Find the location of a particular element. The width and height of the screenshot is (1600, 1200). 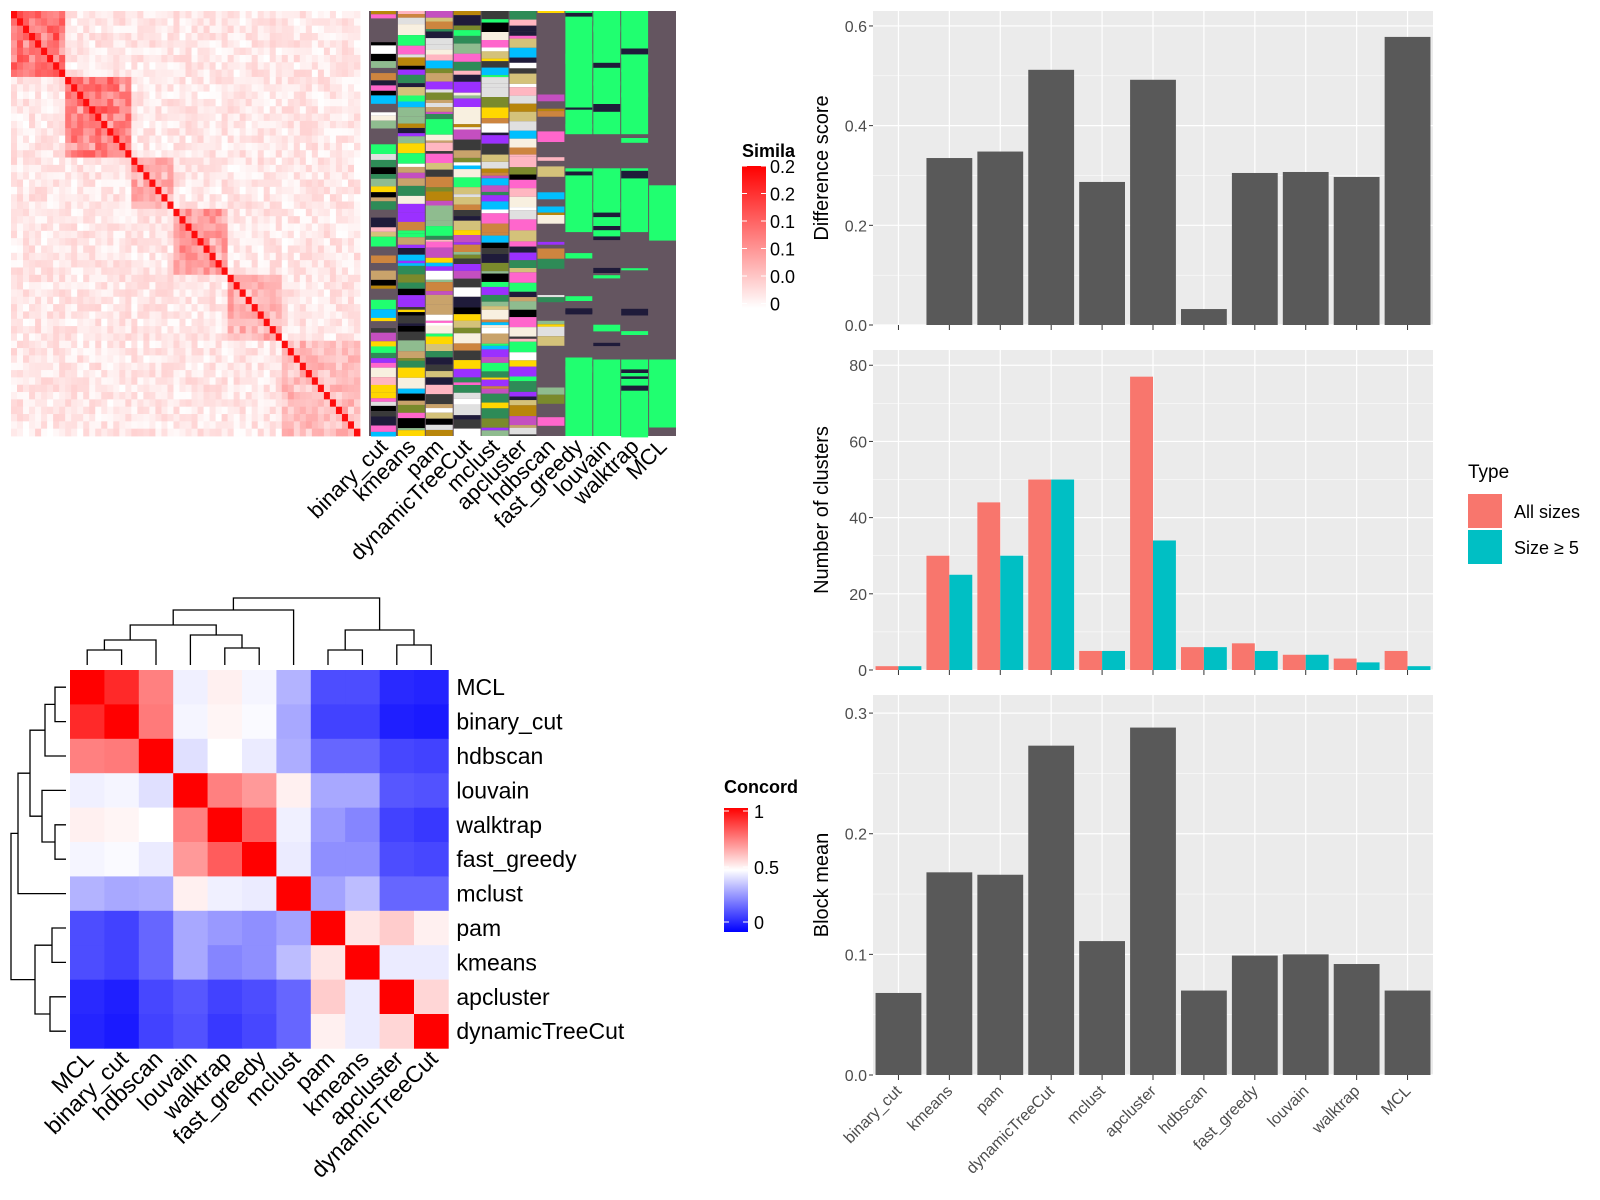

row-dendrogram is located at coordinates (38, 859).